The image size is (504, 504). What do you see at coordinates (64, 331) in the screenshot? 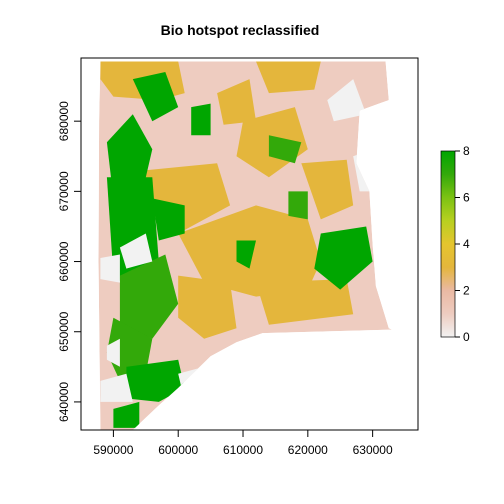
I see `y-tick-label: 650000` at bounding box center [64, 331].